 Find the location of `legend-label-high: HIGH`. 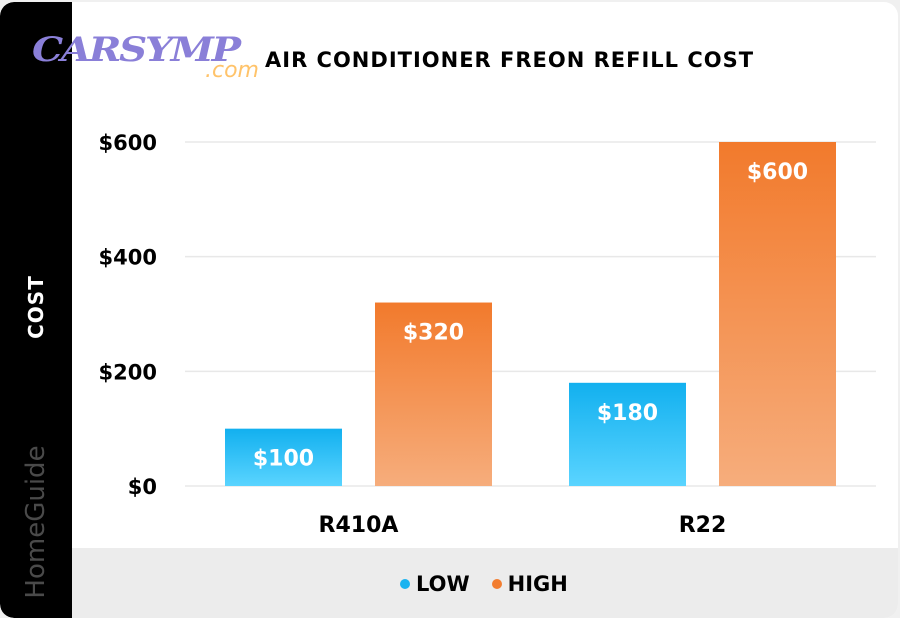

legend-label-high: HIGH is located at coordinates (537, 584).